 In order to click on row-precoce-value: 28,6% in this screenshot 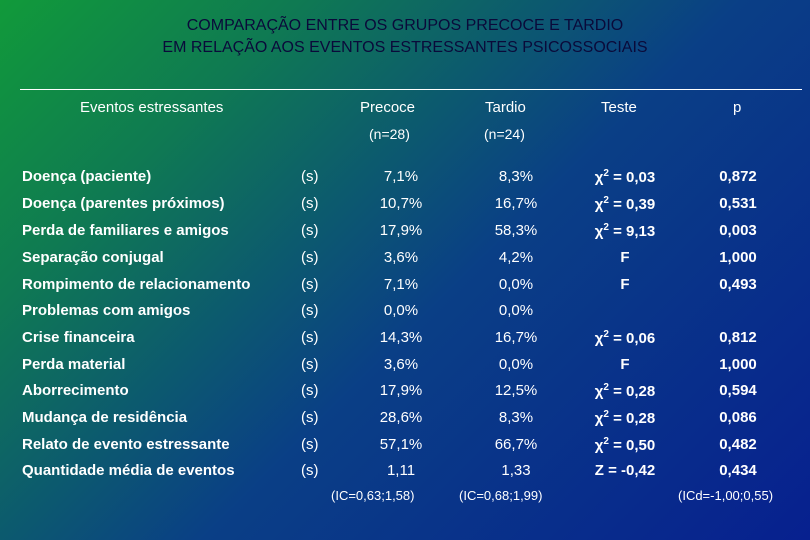, I will do `click(401, 417)`.